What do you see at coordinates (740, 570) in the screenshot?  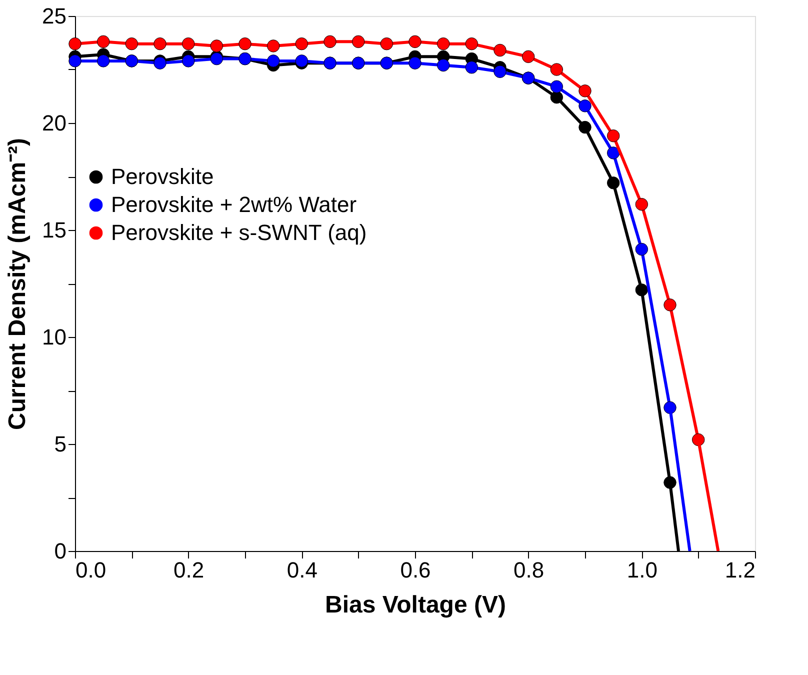 I see `x-tick-label: 1.2` at bounding box center [740, 570].